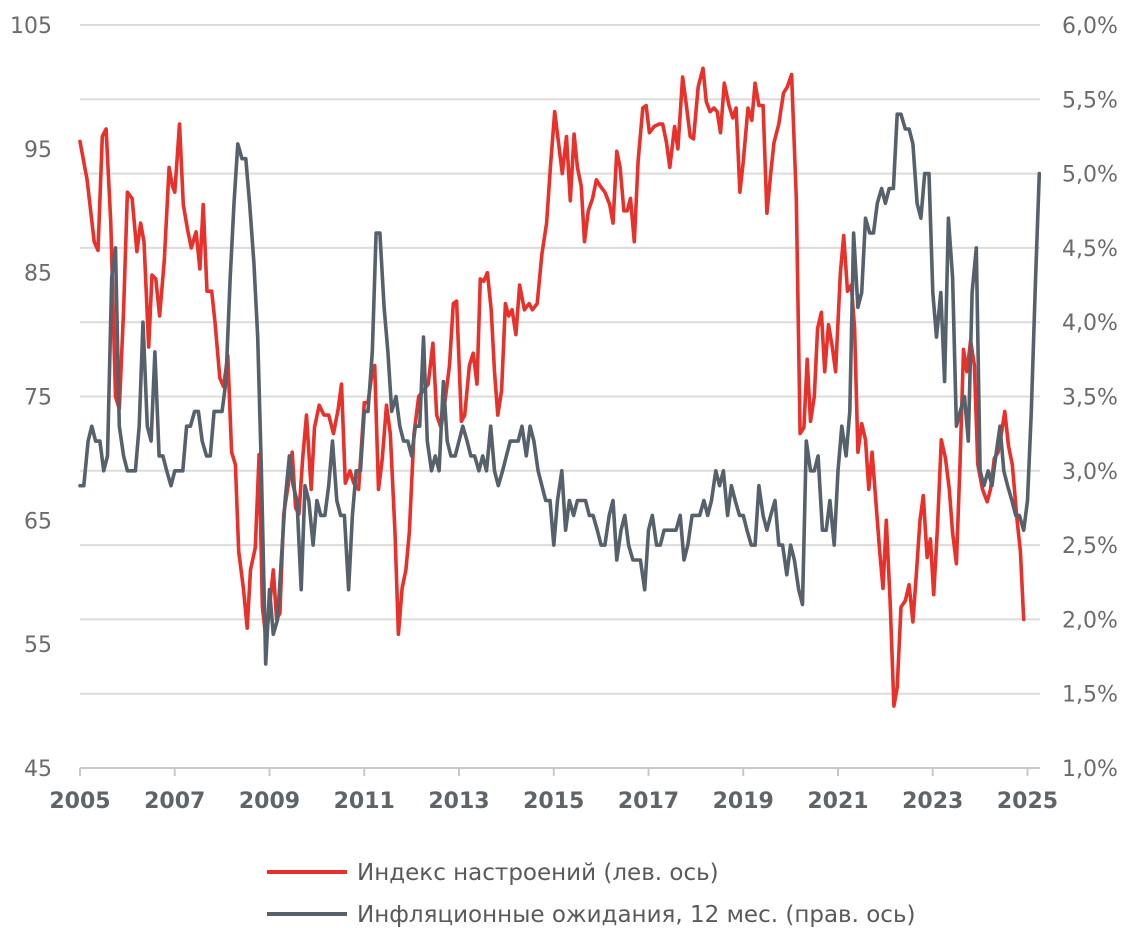  I want to click on x-tick-label: 2009, so click(269, 801).